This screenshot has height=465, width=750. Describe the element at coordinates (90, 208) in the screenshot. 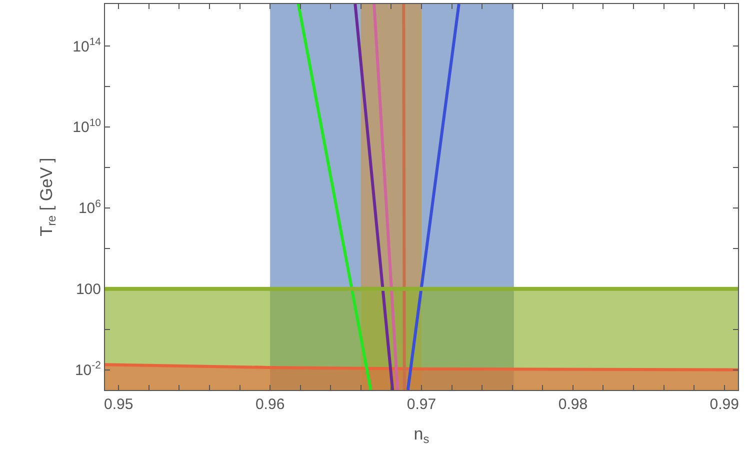

I see `y-tick-label: 10$^{6}$` at that location.